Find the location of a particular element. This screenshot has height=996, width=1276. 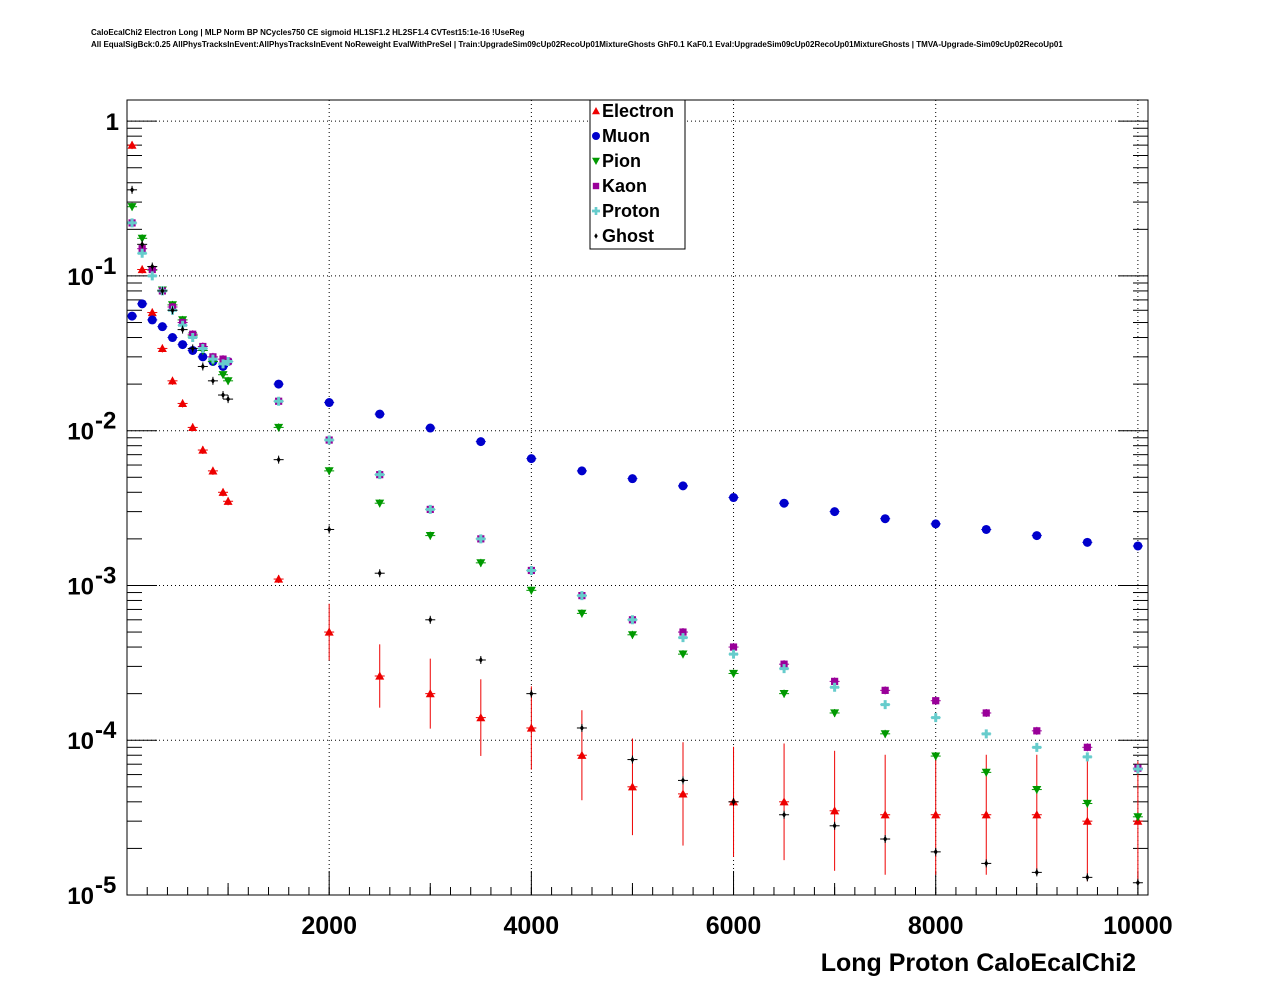

legend-label: Electron is located at coordinates (638, 111).